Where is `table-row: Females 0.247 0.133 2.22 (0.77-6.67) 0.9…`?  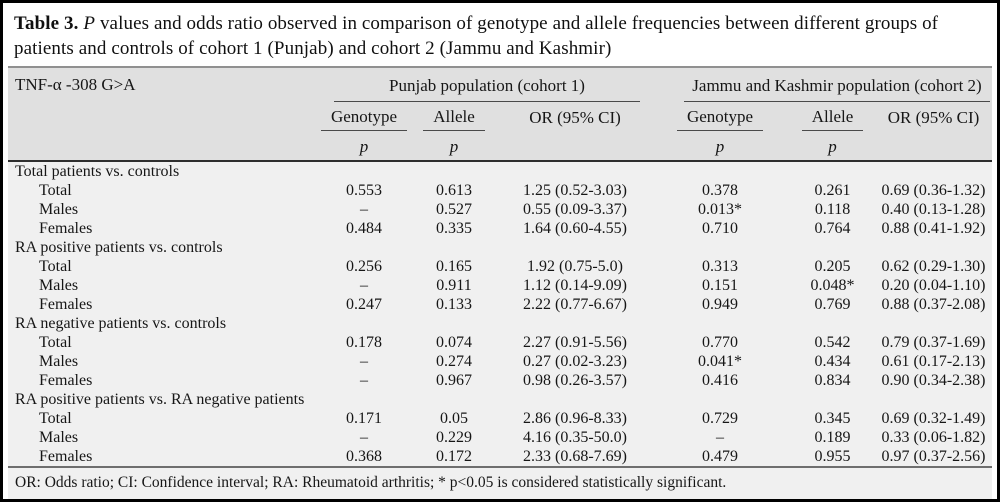
table-row: Females 0.247 0.133 2.22 (0.77-6.67) 0.9… is located at coordinates (500, 304).